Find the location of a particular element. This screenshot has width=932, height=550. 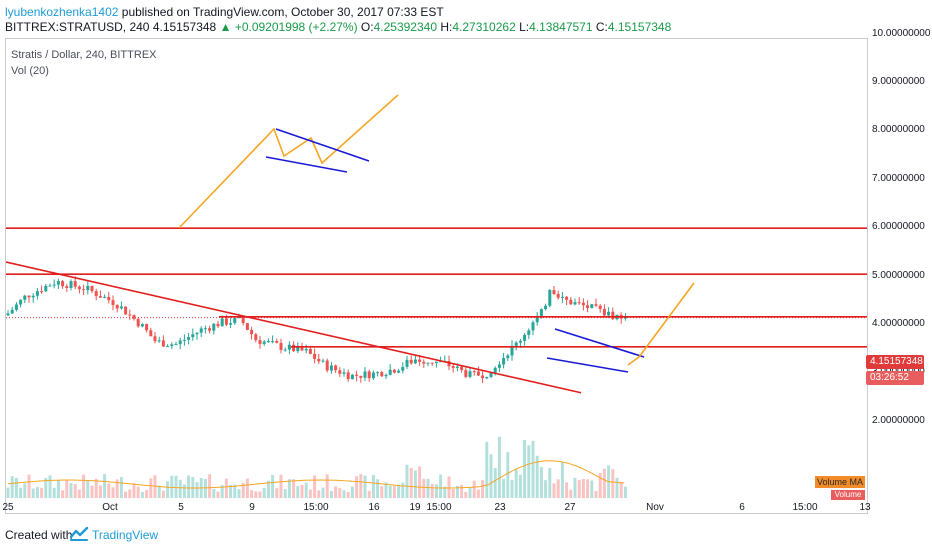

projection-sketch-left is located at coordinates (288, 161).